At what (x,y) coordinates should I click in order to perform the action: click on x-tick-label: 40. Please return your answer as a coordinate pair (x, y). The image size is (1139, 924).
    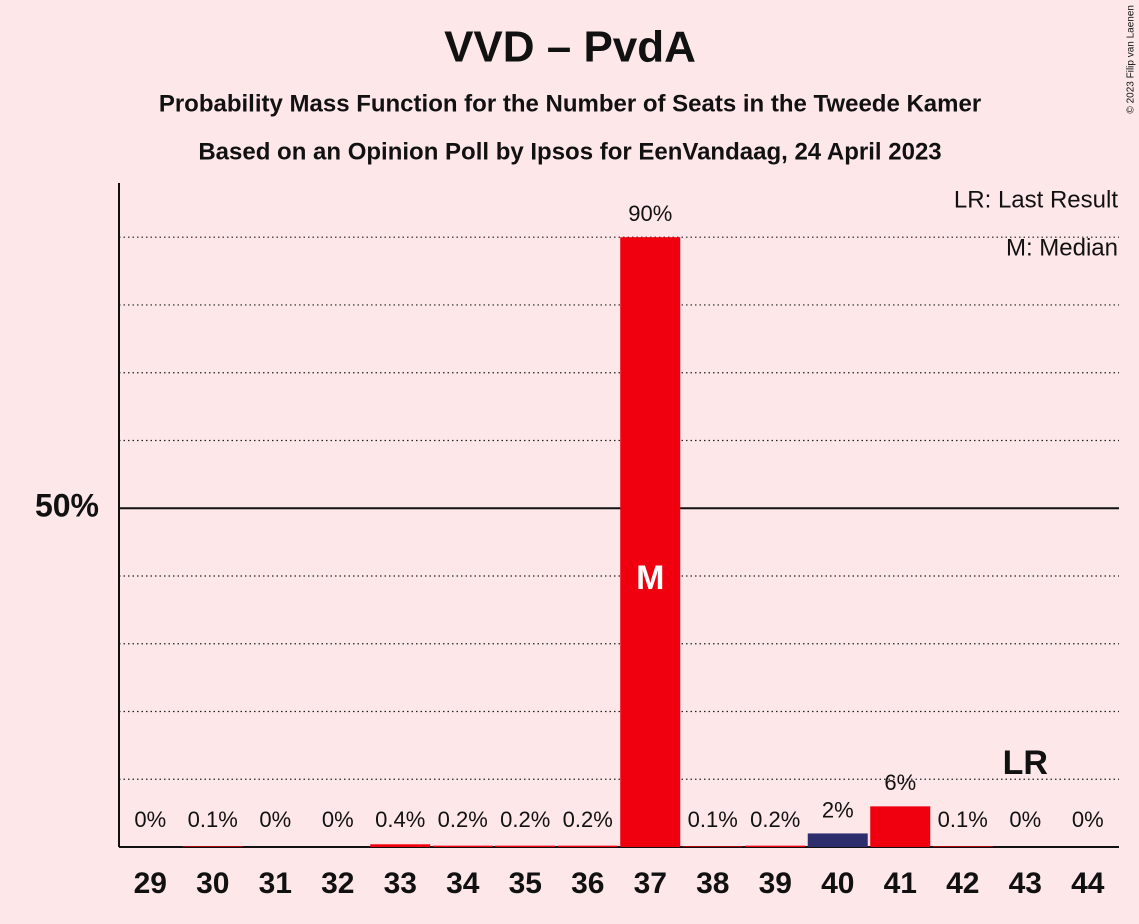
    Looking at the image, I should click on (837, 883).